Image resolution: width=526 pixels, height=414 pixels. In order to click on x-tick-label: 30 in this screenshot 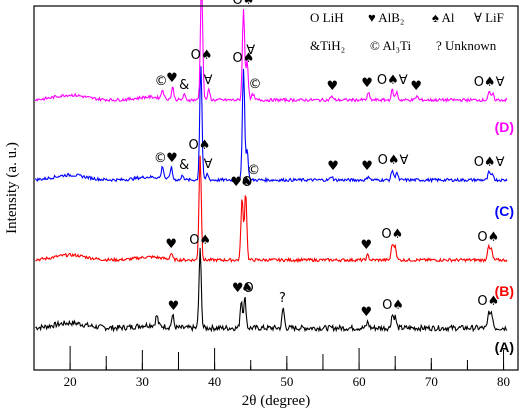, I will do `click(142, 381)`.